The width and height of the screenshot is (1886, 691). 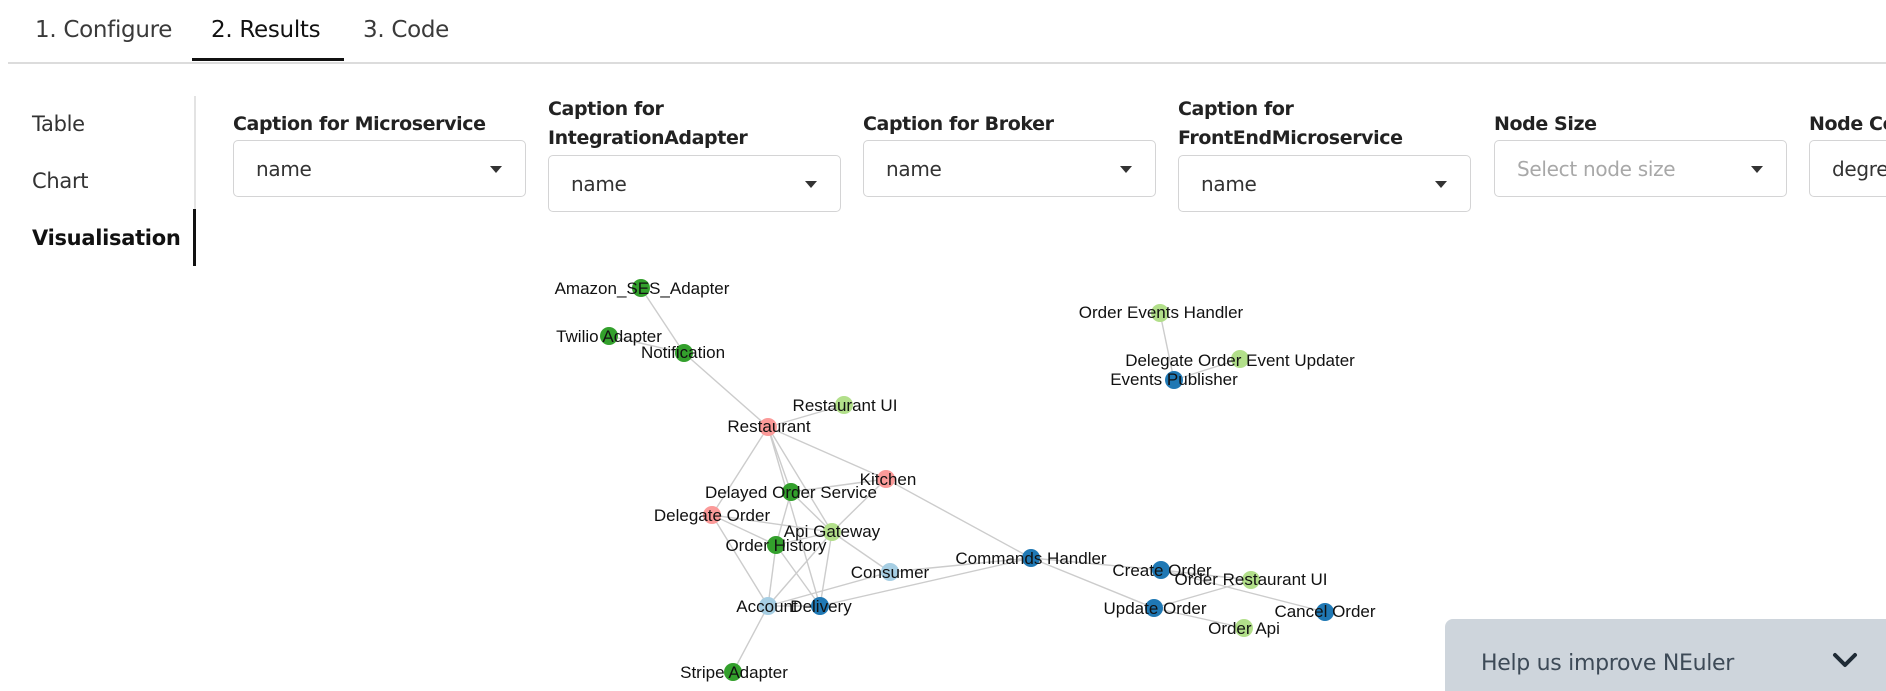 I want to click on graph-edge-order_history-account, so click(x=772, y=575).